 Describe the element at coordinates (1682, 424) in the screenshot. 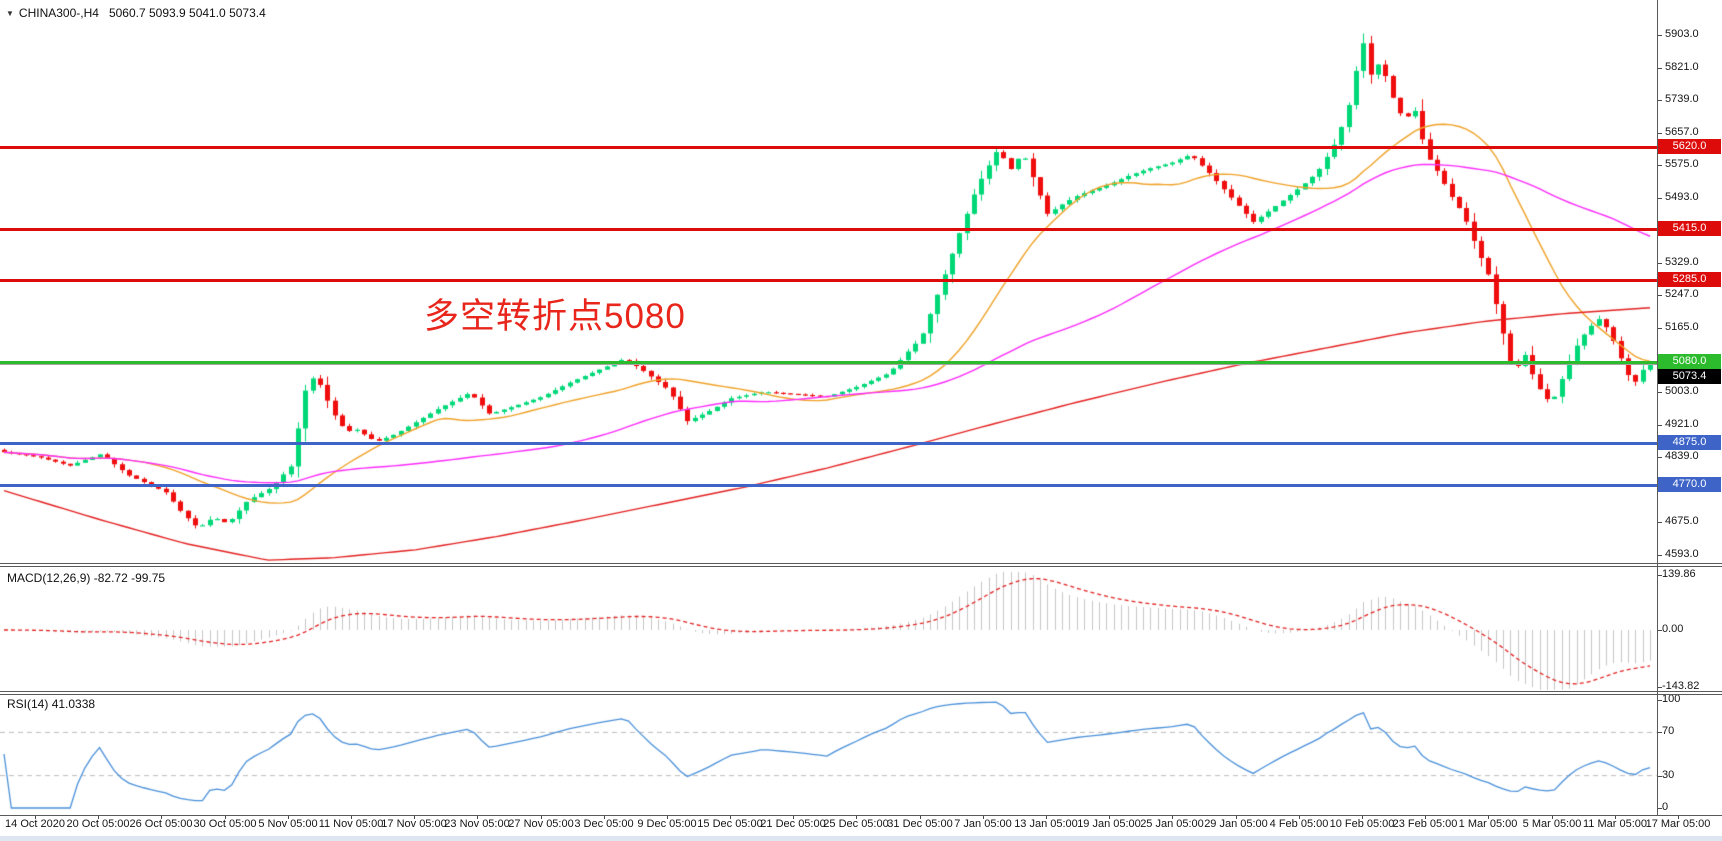

I see `price-tick-label: 4921.0` at that location.